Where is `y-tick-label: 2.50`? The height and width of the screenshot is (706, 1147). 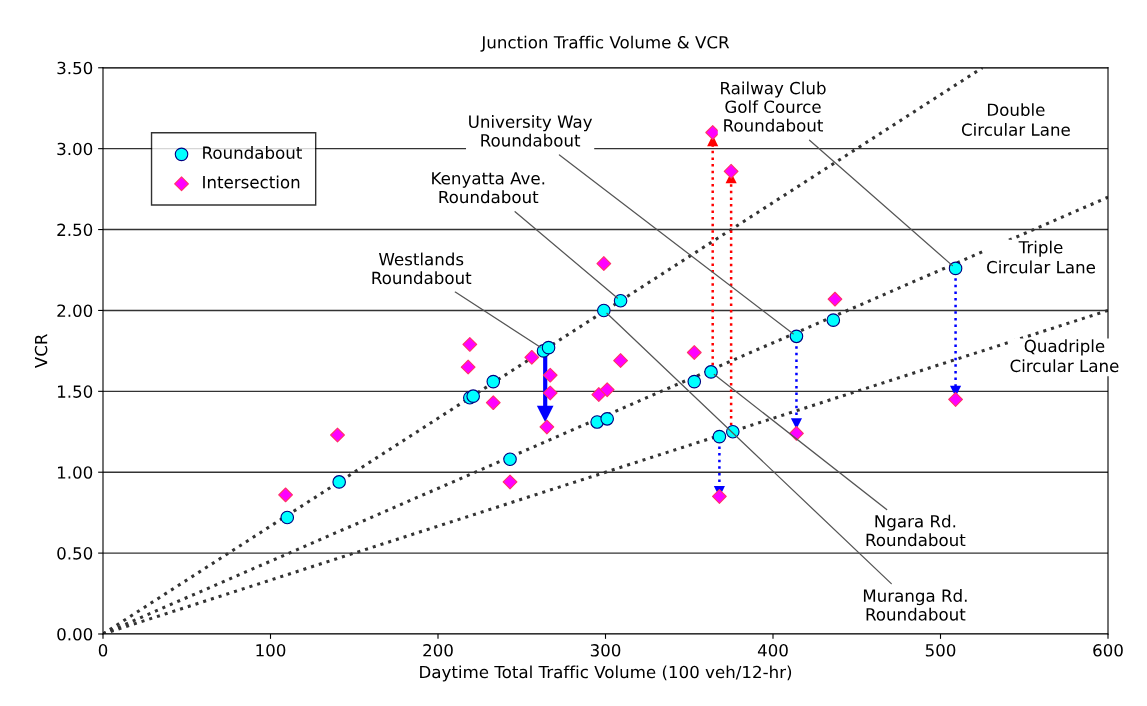 y-tick-label: 2.50 is located at coordinates (75, 230).